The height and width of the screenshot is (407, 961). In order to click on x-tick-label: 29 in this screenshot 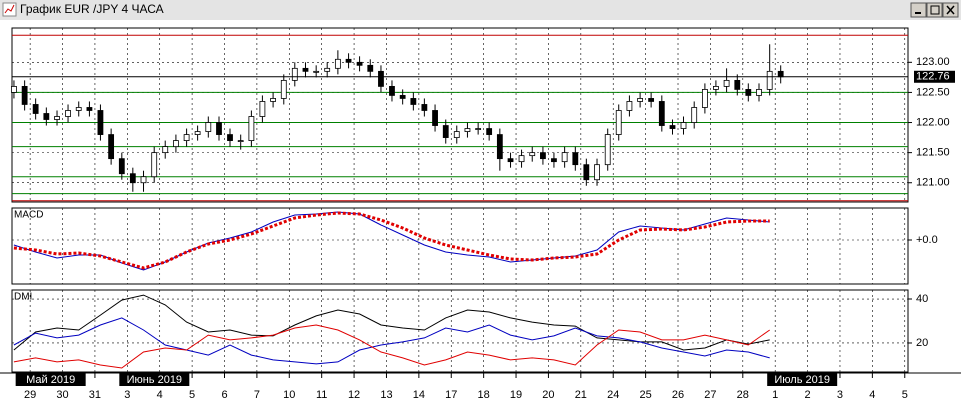, I will do `click(30, 395)`.